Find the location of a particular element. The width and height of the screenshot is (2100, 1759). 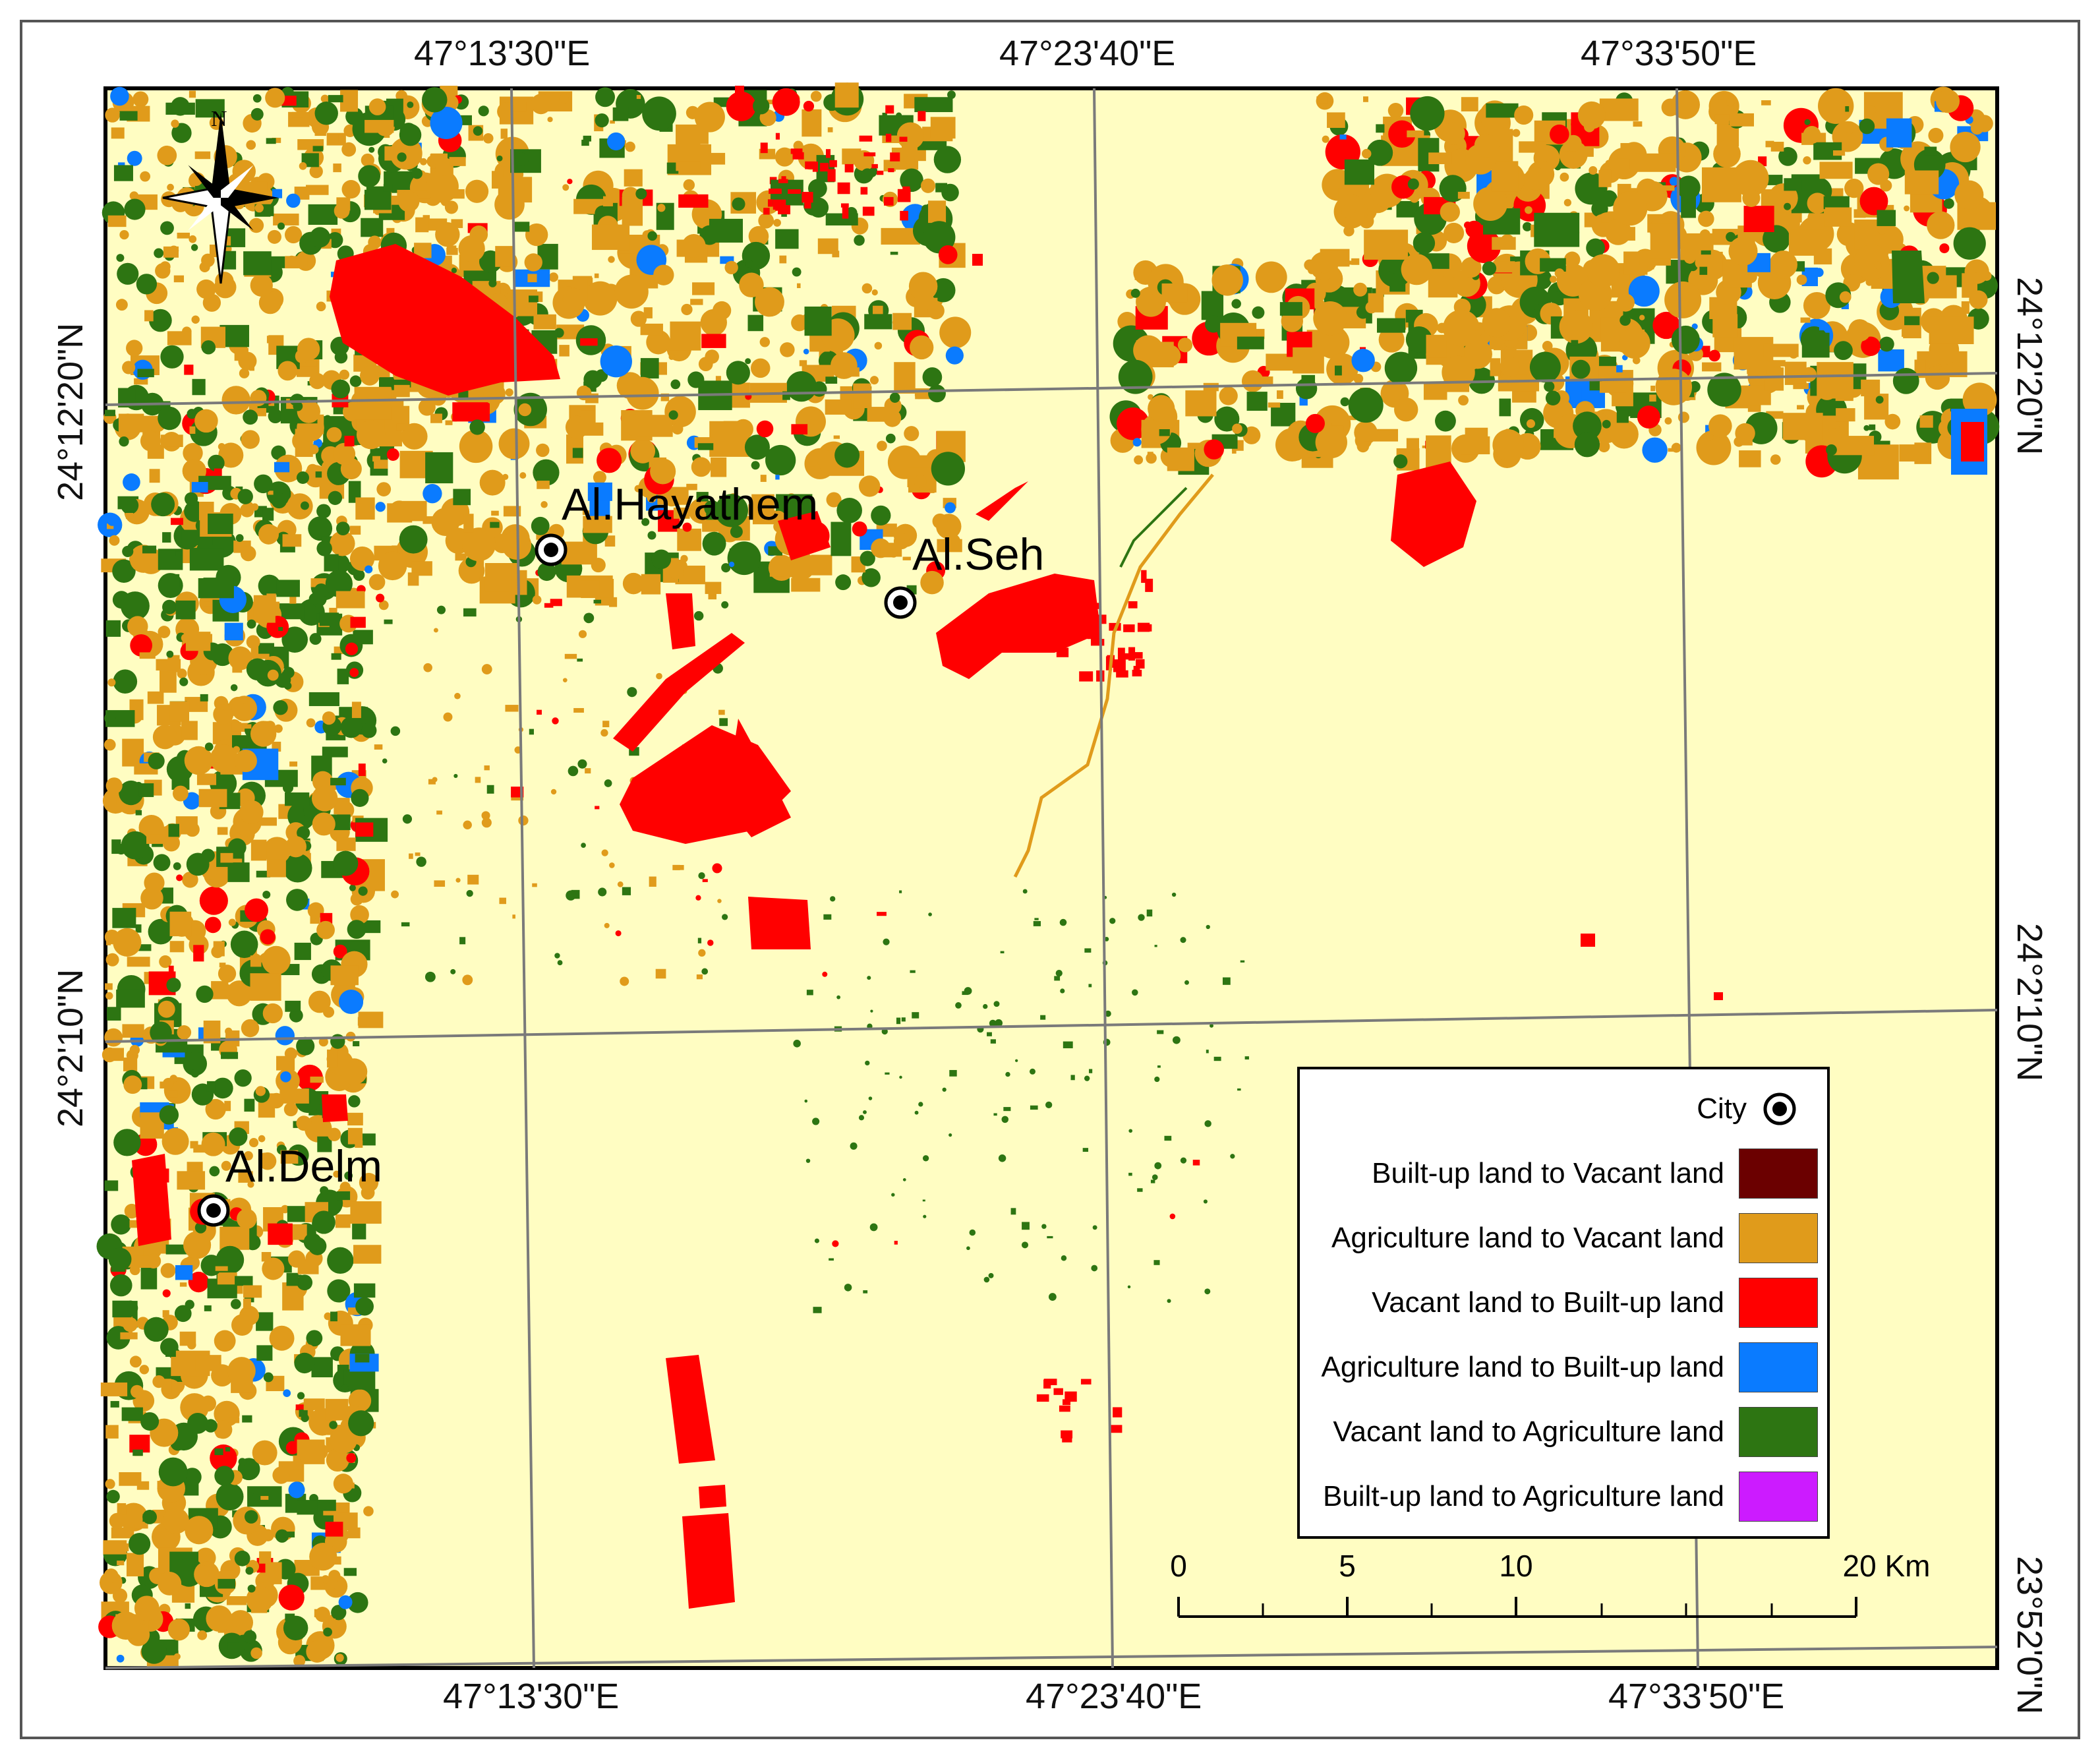

builtup-expansion-area is located at coordinates (758, 778).